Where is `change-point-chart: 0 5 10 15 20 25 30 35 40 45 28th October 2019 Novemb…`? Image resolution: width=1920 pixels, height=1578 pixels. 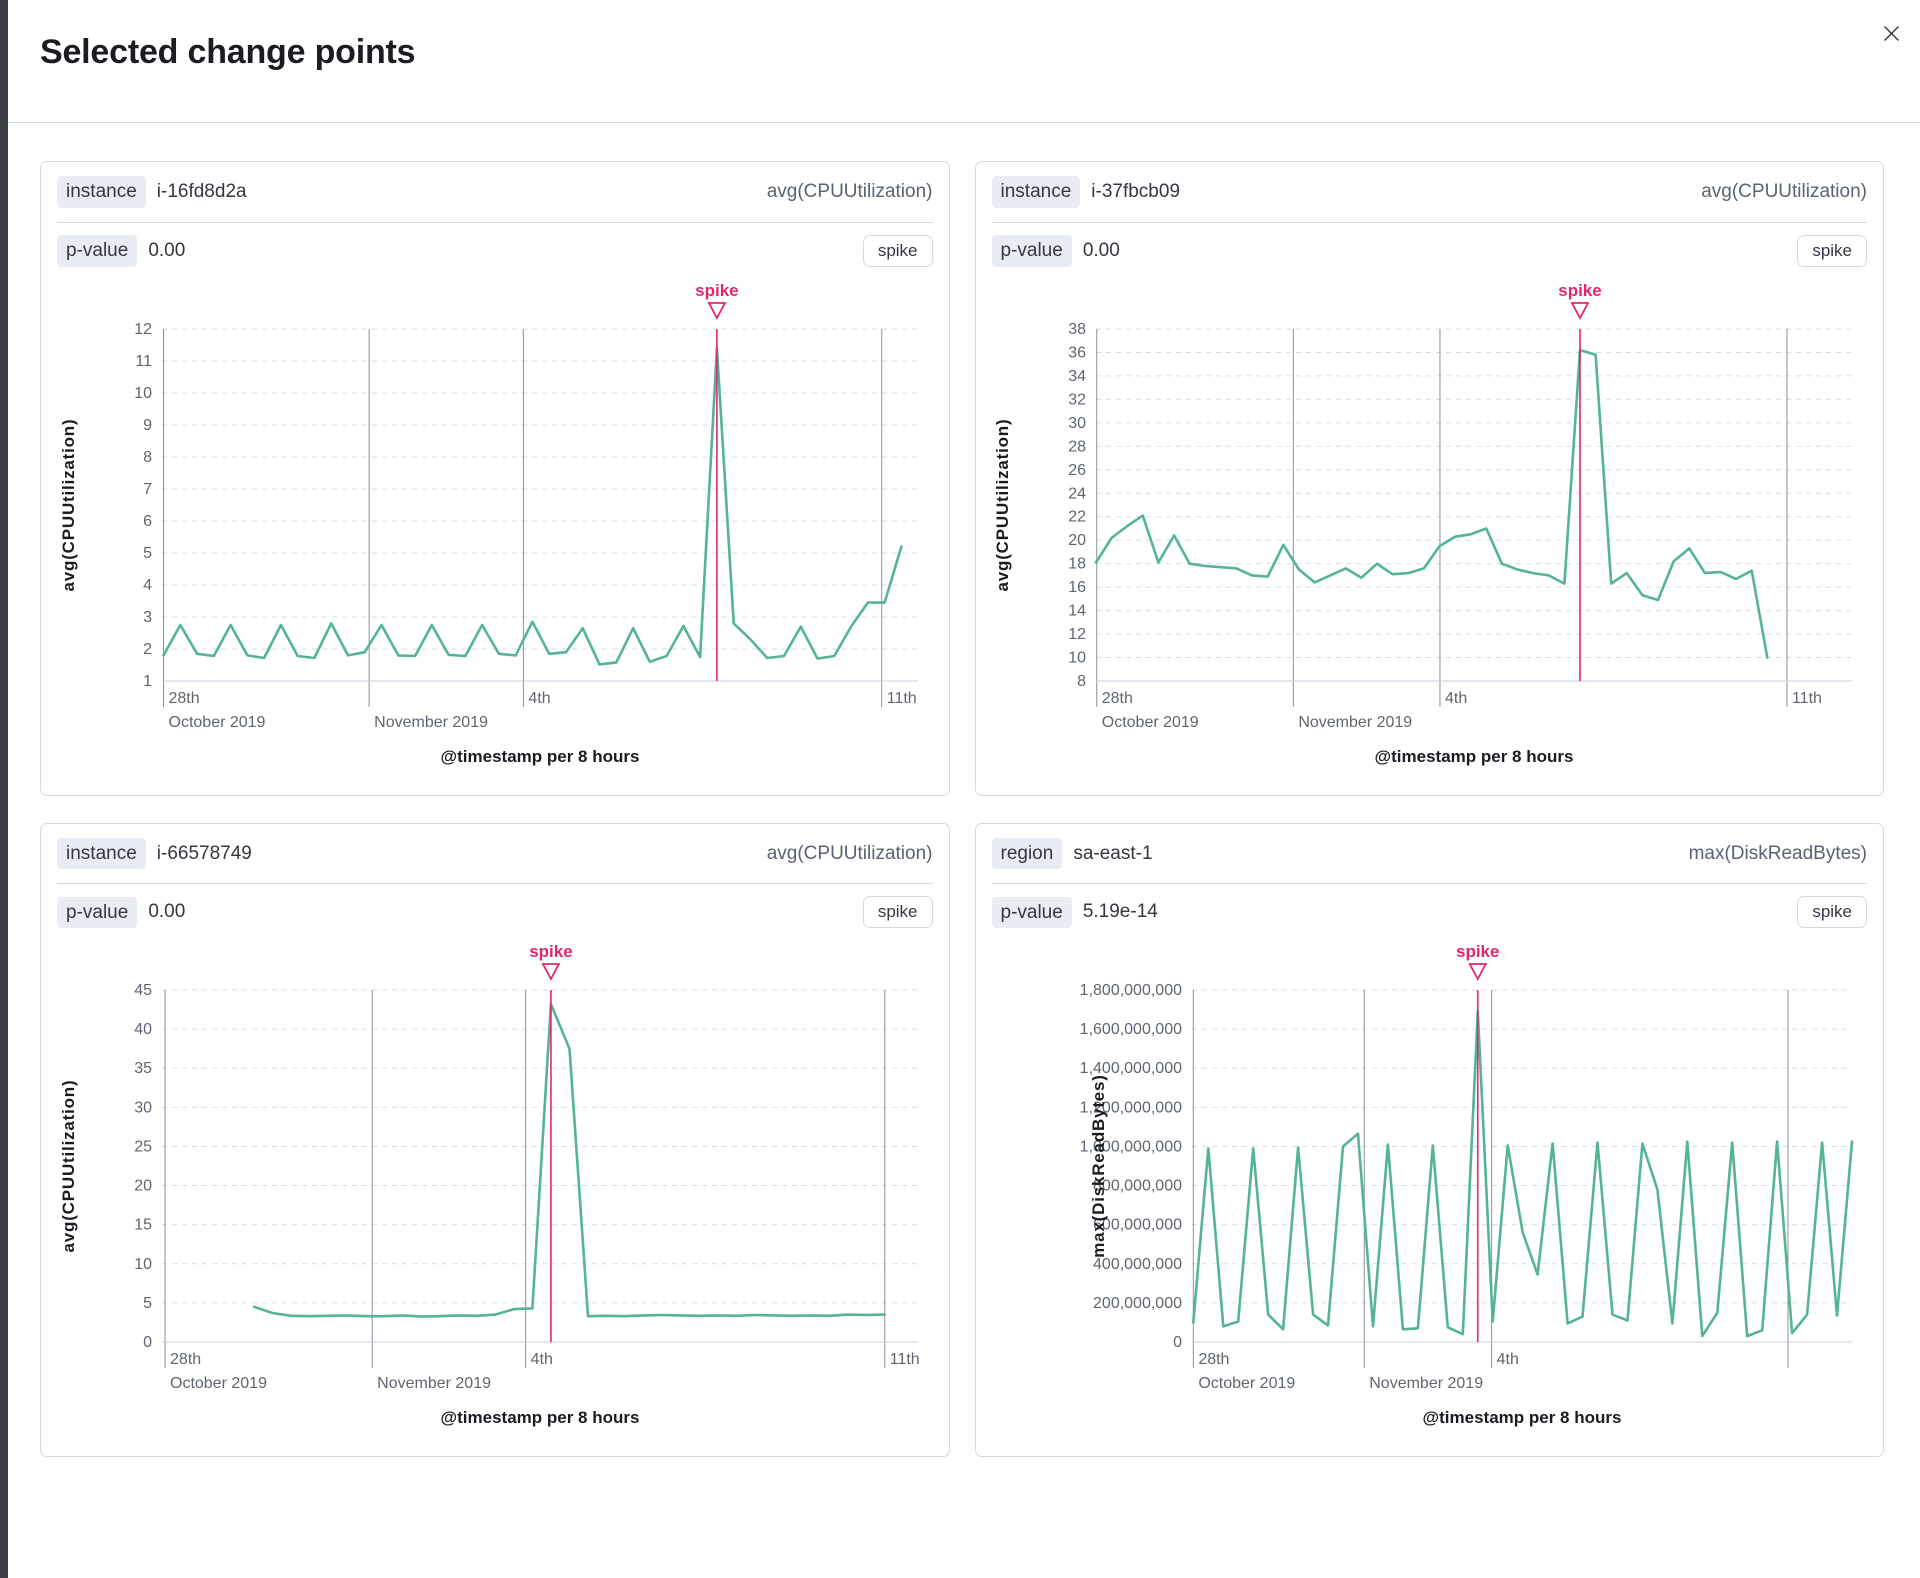 change-point-chart: 0 5 10 15 20 25 30 35 40 45 28th October 2019 Novemb… is located at coordinates (495, 1184).